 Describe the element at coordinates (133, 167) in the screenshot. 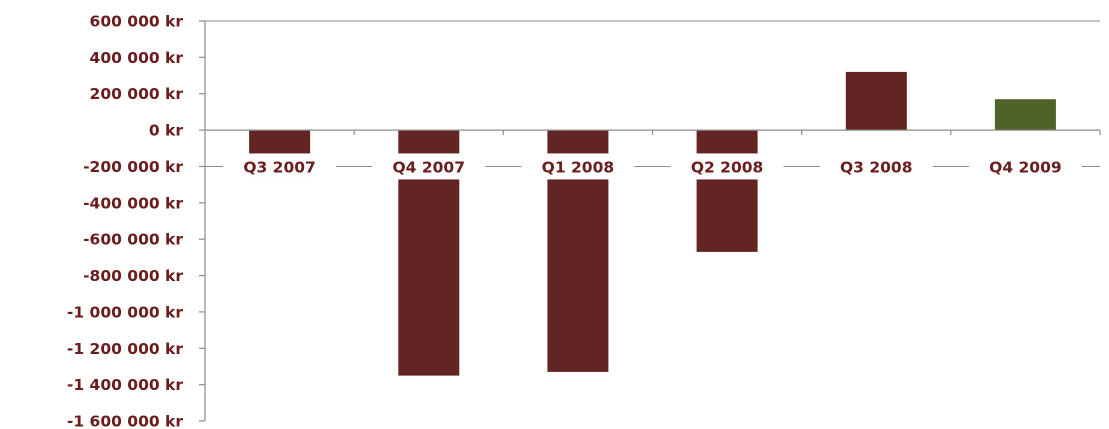

I see `y-tick-label: -200 000 kr` at that location.